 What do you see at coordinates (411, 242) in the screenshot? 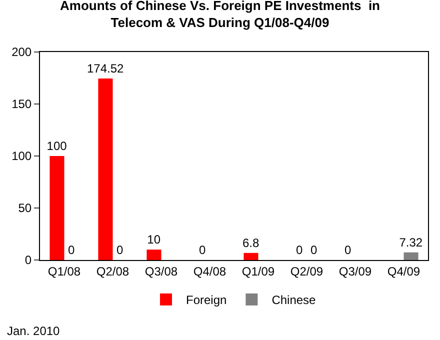
I see `data-label: 7.32` at bounding box center [411, 242].